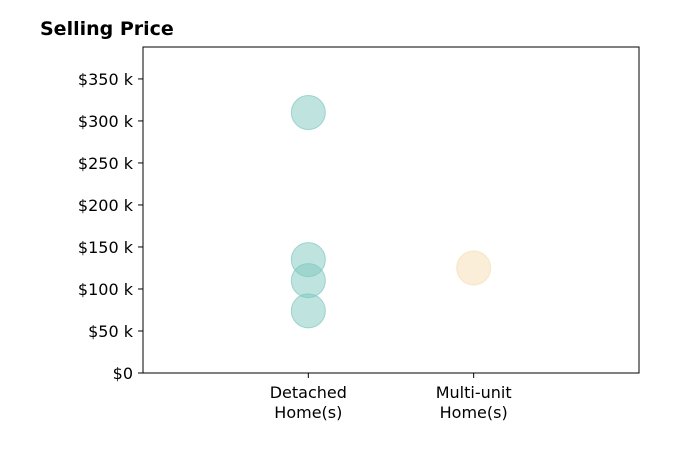 This screenshot has height=462, width=679. What do you see at coordinates (106, 289) in the screenshot?
I see `y-tick-label: $100 k` at bounding box center [106, 289].